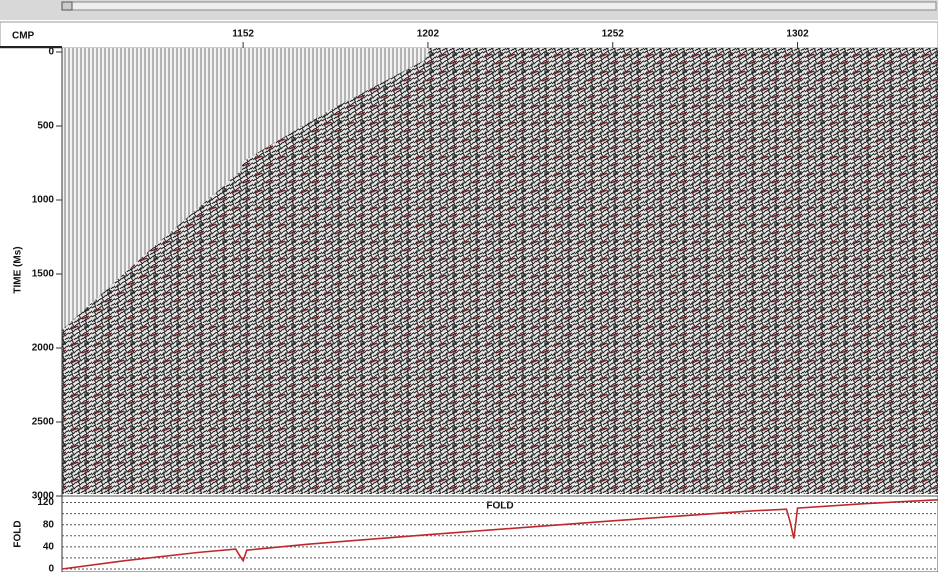  What do you see at coordinates (18, 269) in the screenshot?
I see `time-label: TIME (Ms)` at bounding box center [18, 269].